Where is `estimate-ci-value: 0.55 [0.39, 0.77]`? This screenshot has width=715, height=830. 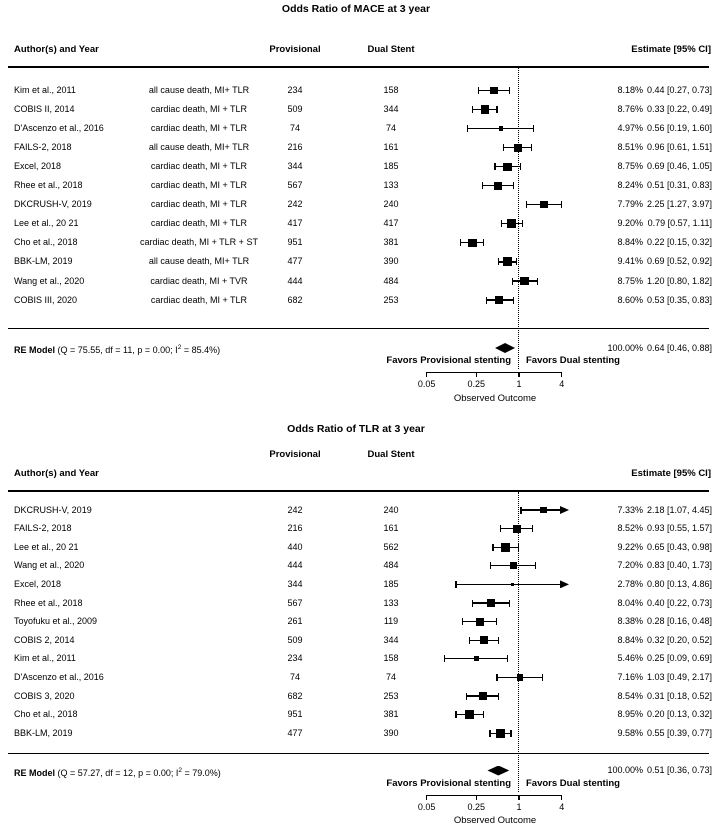 estimate-ci-value: 0.55 [0.39, 0.77] is located at coordinates (679, 732).